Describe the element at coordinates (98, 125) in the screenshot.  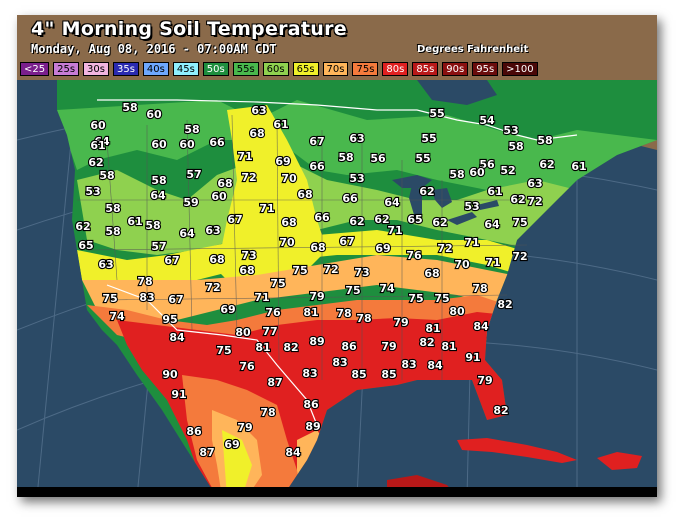
I see `temperature-label: 60` at that location.